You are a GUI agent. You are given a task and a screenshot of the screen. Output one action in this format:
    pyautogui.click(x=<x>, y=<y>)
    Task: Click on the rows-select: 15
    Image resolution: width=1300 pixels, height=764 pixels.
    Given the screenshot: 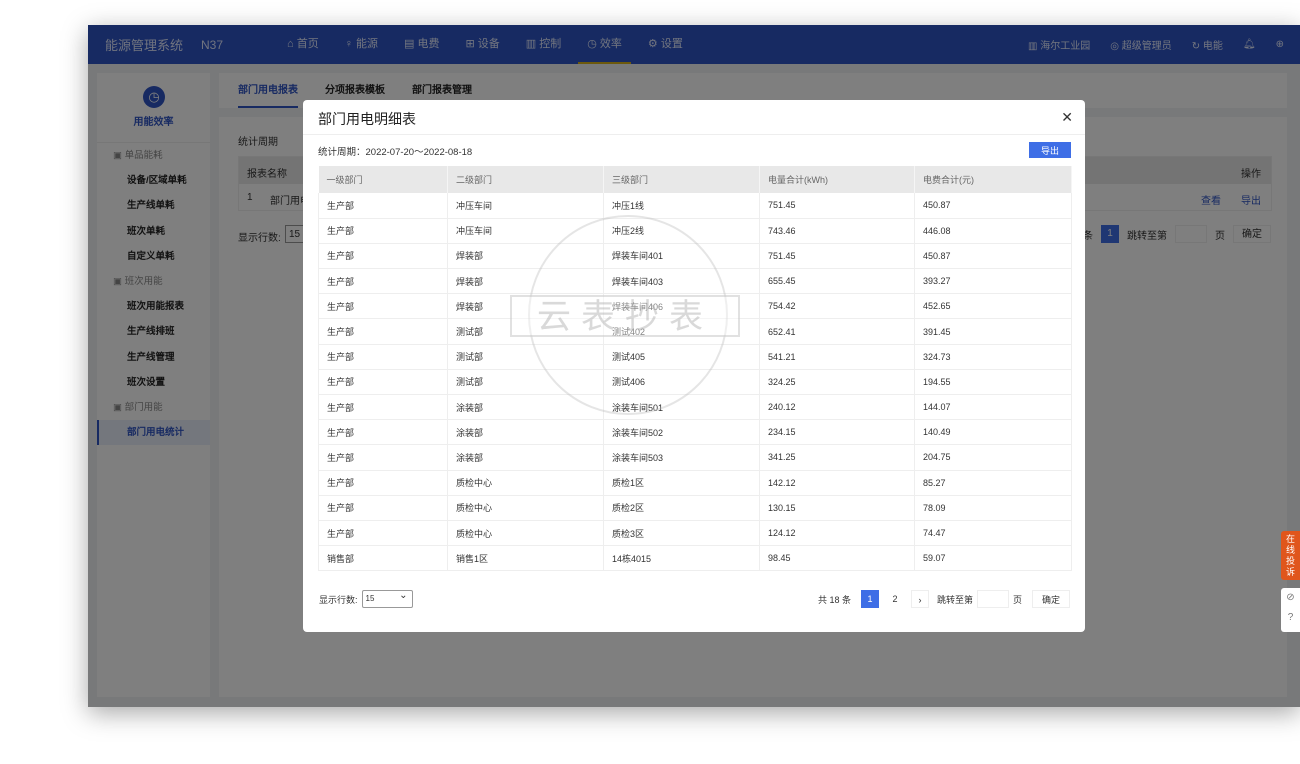 What is the action you would take?
    pyautogui.click(x=387, y=598)
    